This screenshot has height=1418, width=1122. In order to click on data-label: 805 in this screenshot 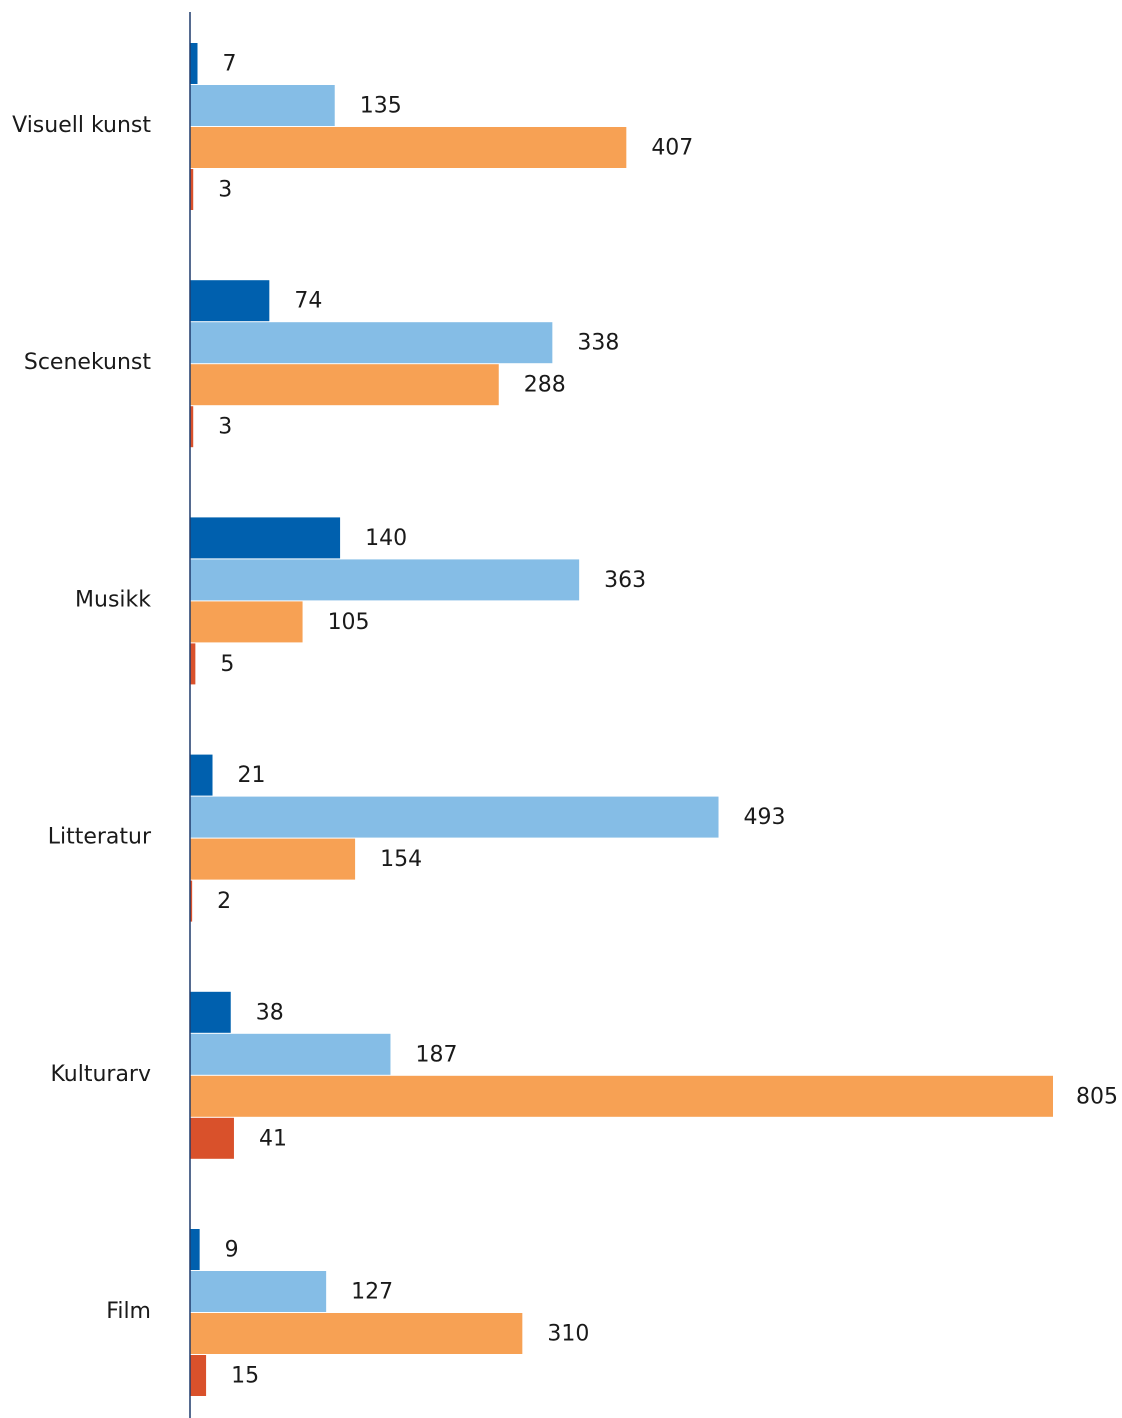, I will do `click(1097, 1096)`.